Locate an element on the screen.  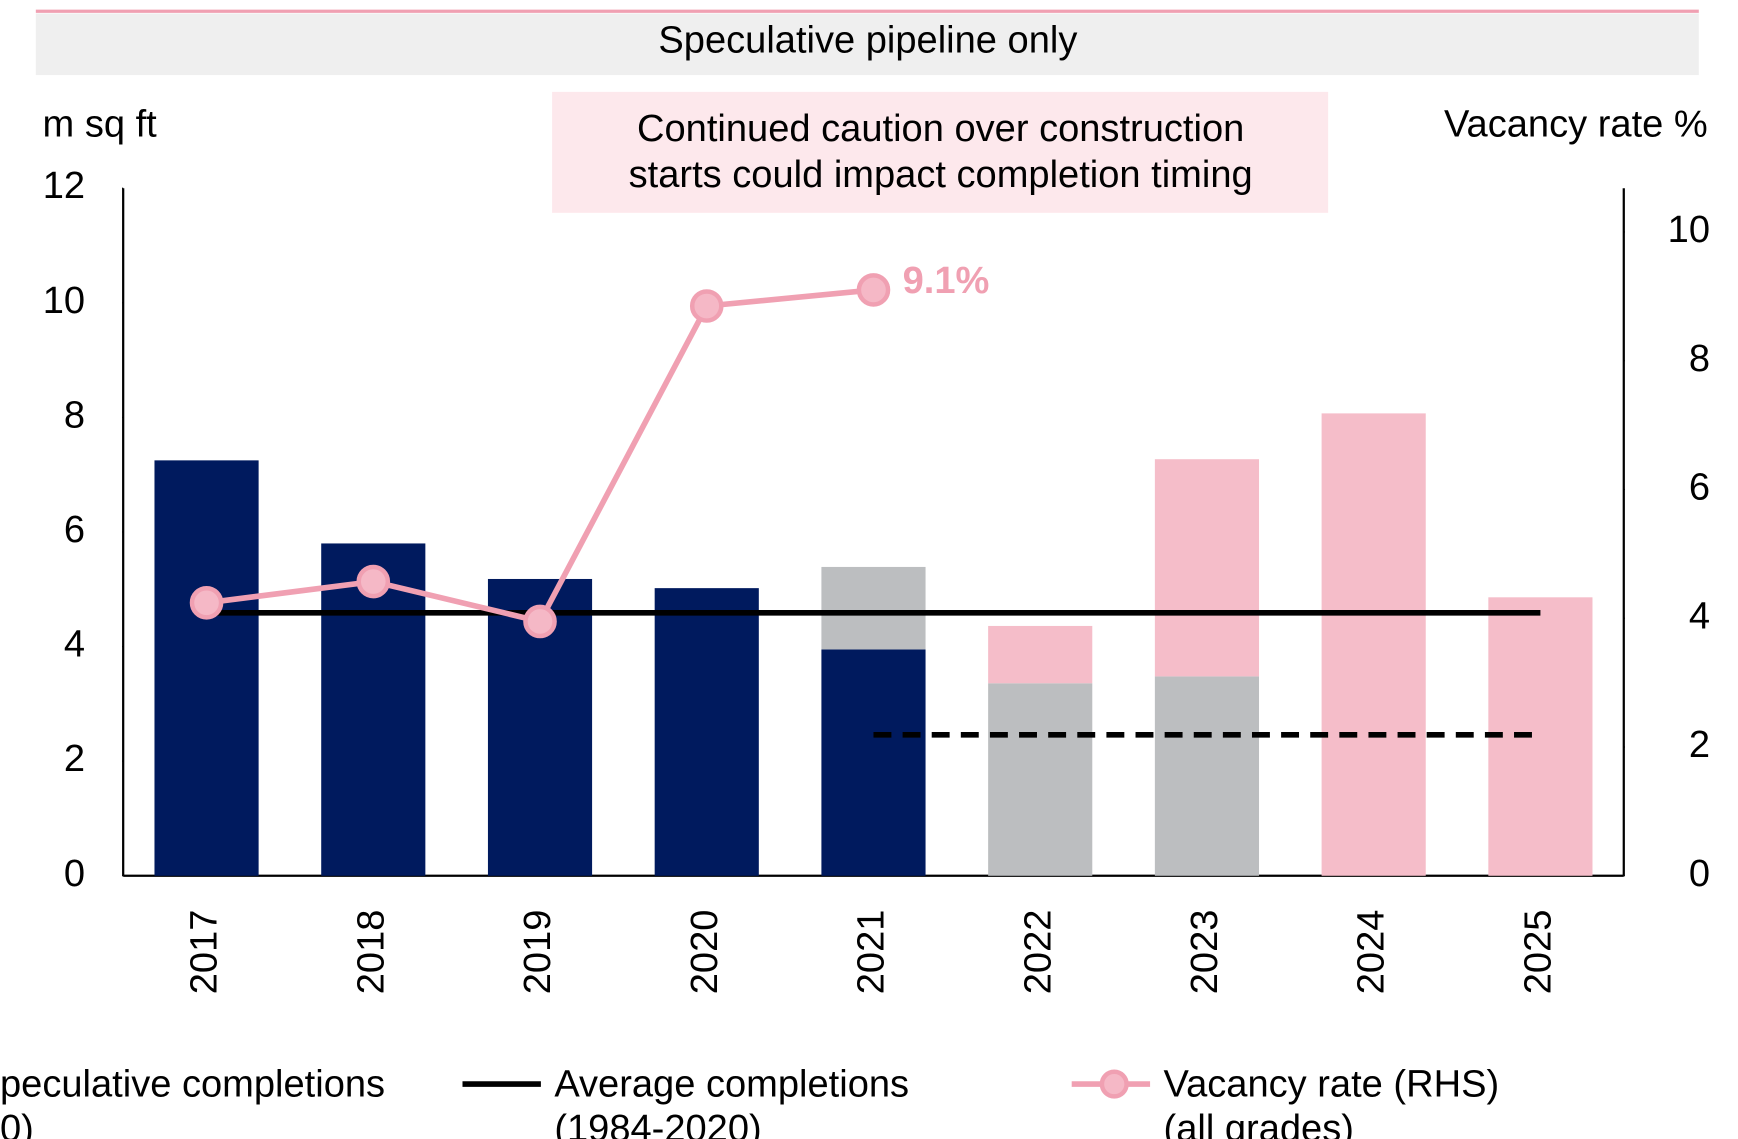
x-tick-label: 2017 is located at coordinates (205, 952).